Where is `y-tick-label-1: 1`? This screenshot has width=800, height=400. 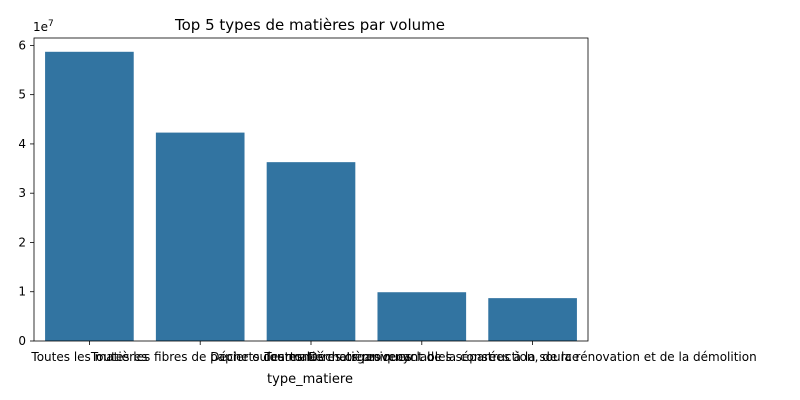
y-tick-label-1: 1 is located at coordinates (22, 292).